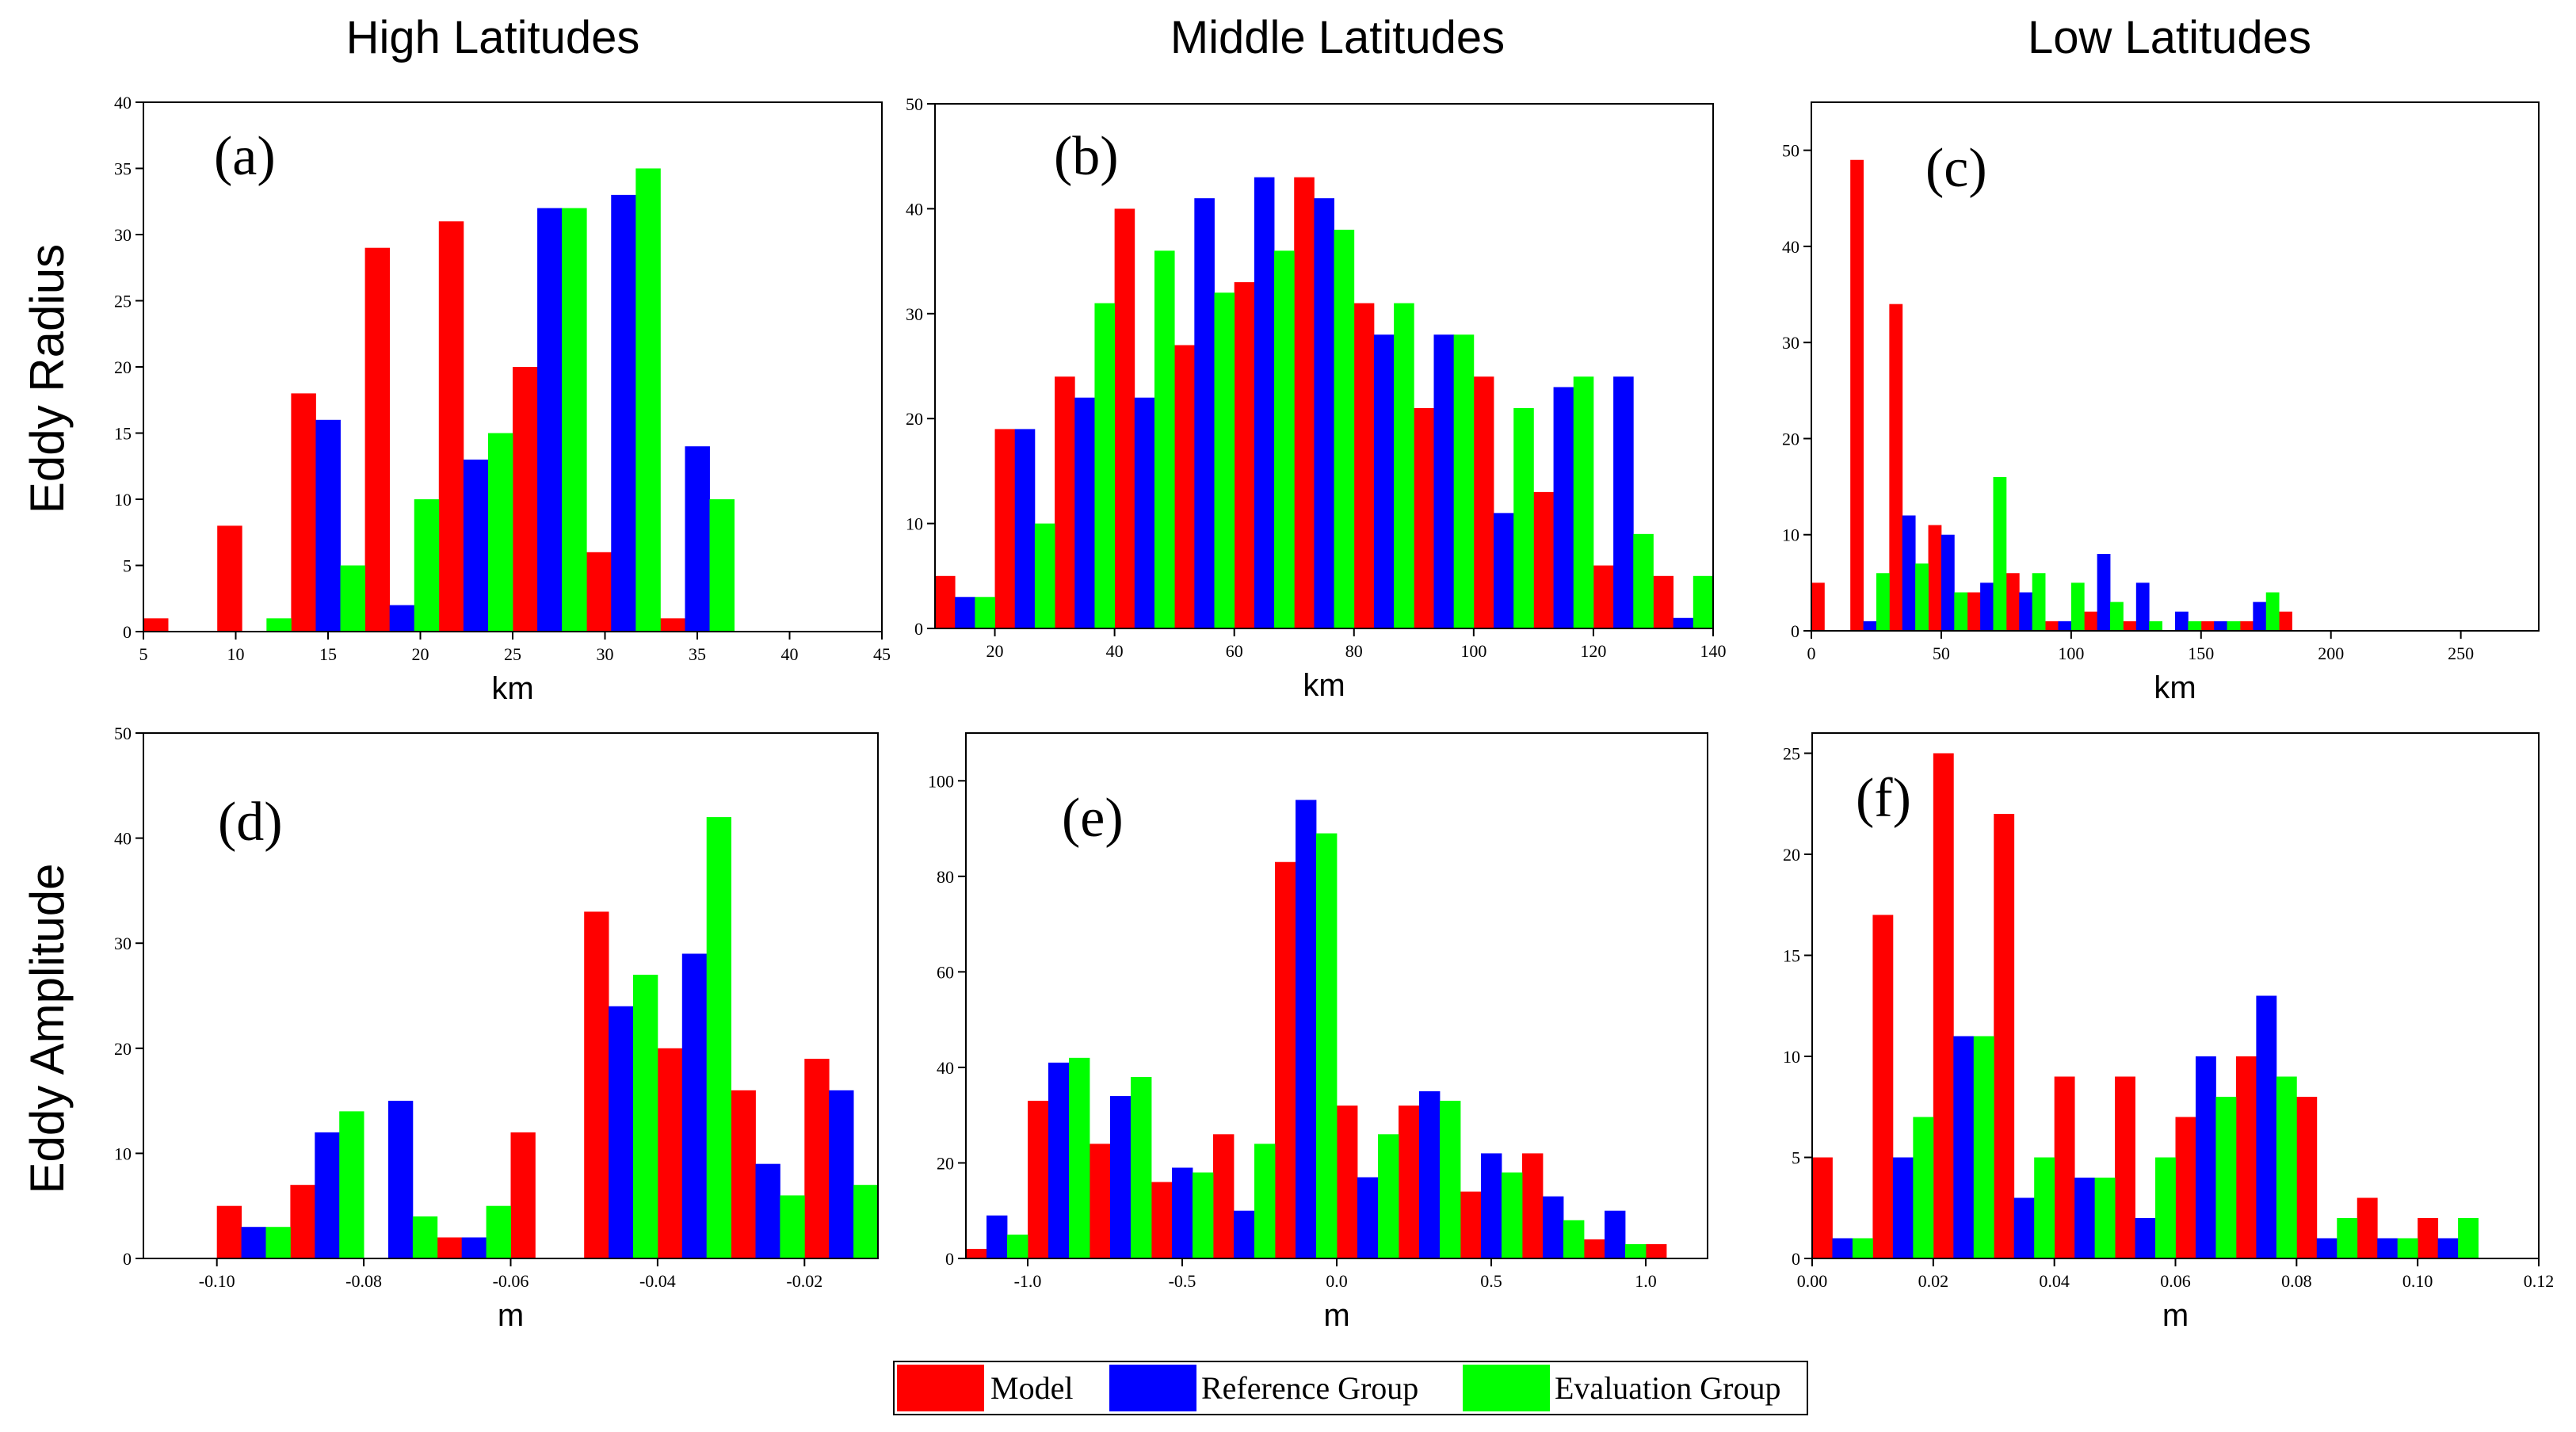  I want to click on x-tick-label-a-4: 25, so click(512, 654).